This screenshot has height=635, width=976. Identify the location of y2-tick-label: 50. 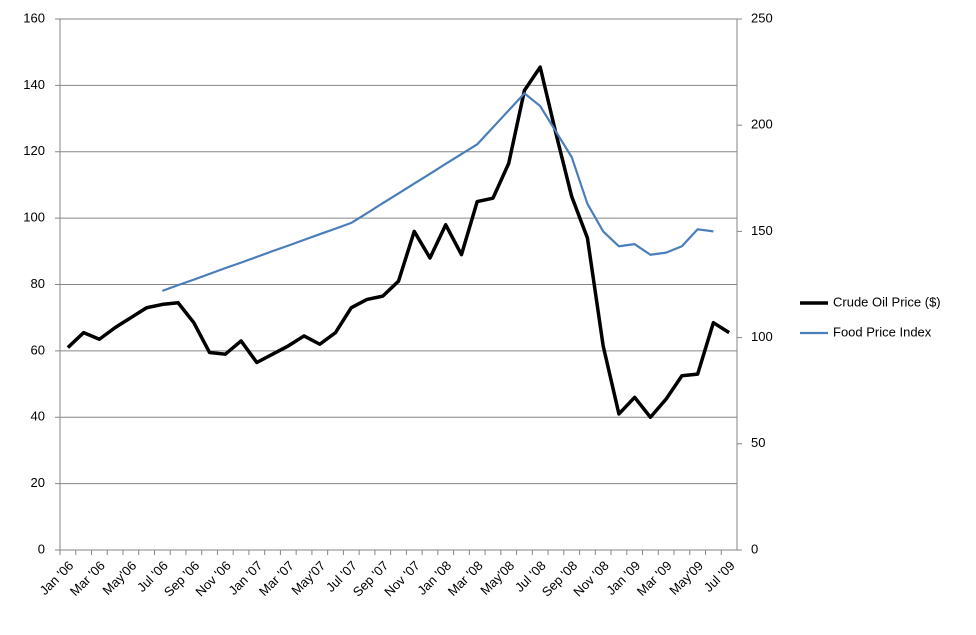
(758, 442).